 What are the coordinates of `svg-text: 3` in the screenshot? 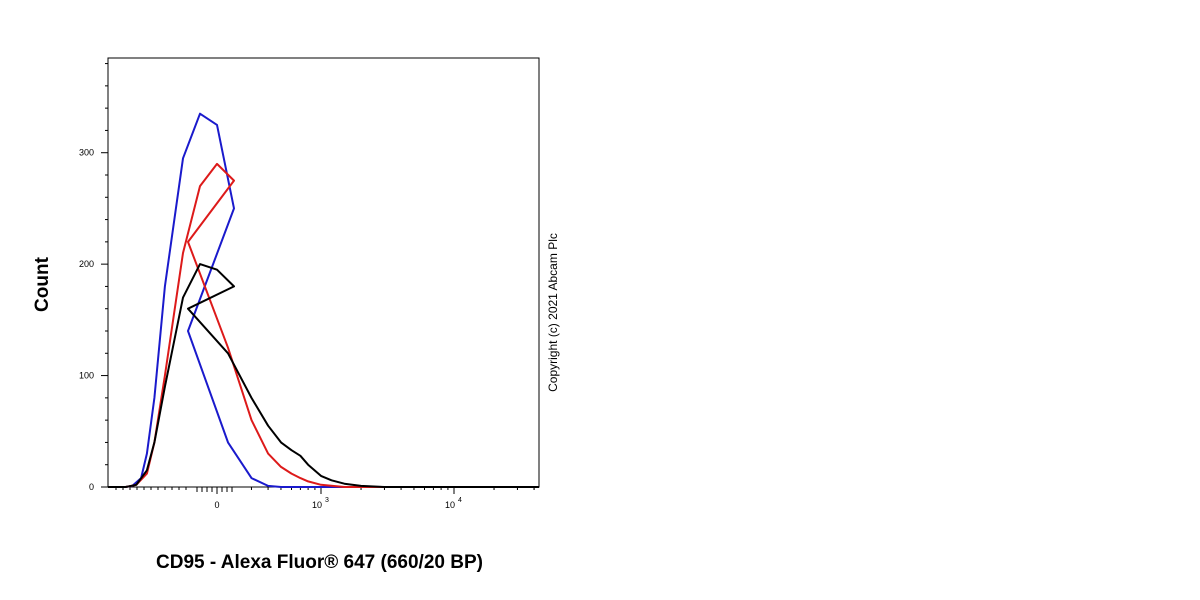 It's located at (327, 500).